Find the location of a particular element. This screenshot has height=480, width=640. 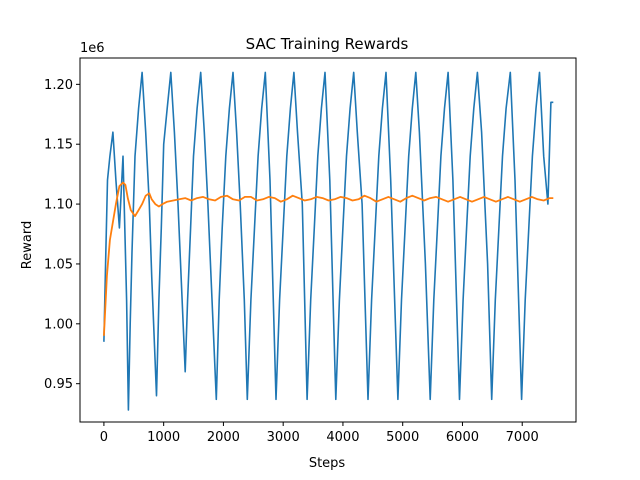

y-tick-label: 1.20 is located at coordinates (58, 85).